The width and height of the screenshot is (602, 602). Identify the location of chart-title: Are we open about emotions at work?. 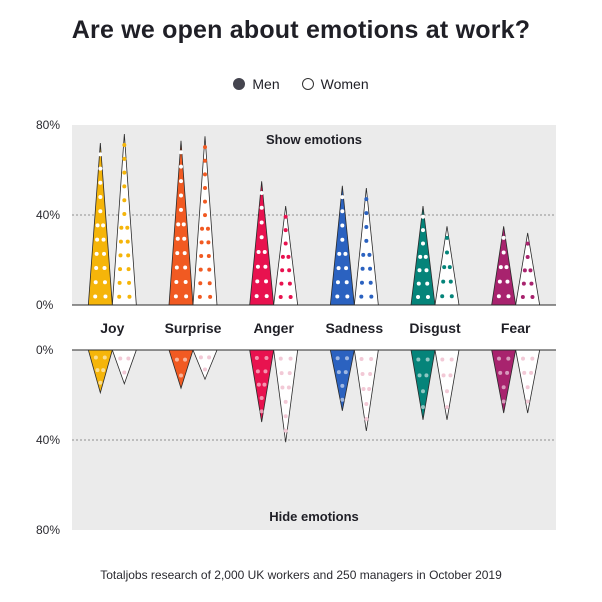
(301, 30).